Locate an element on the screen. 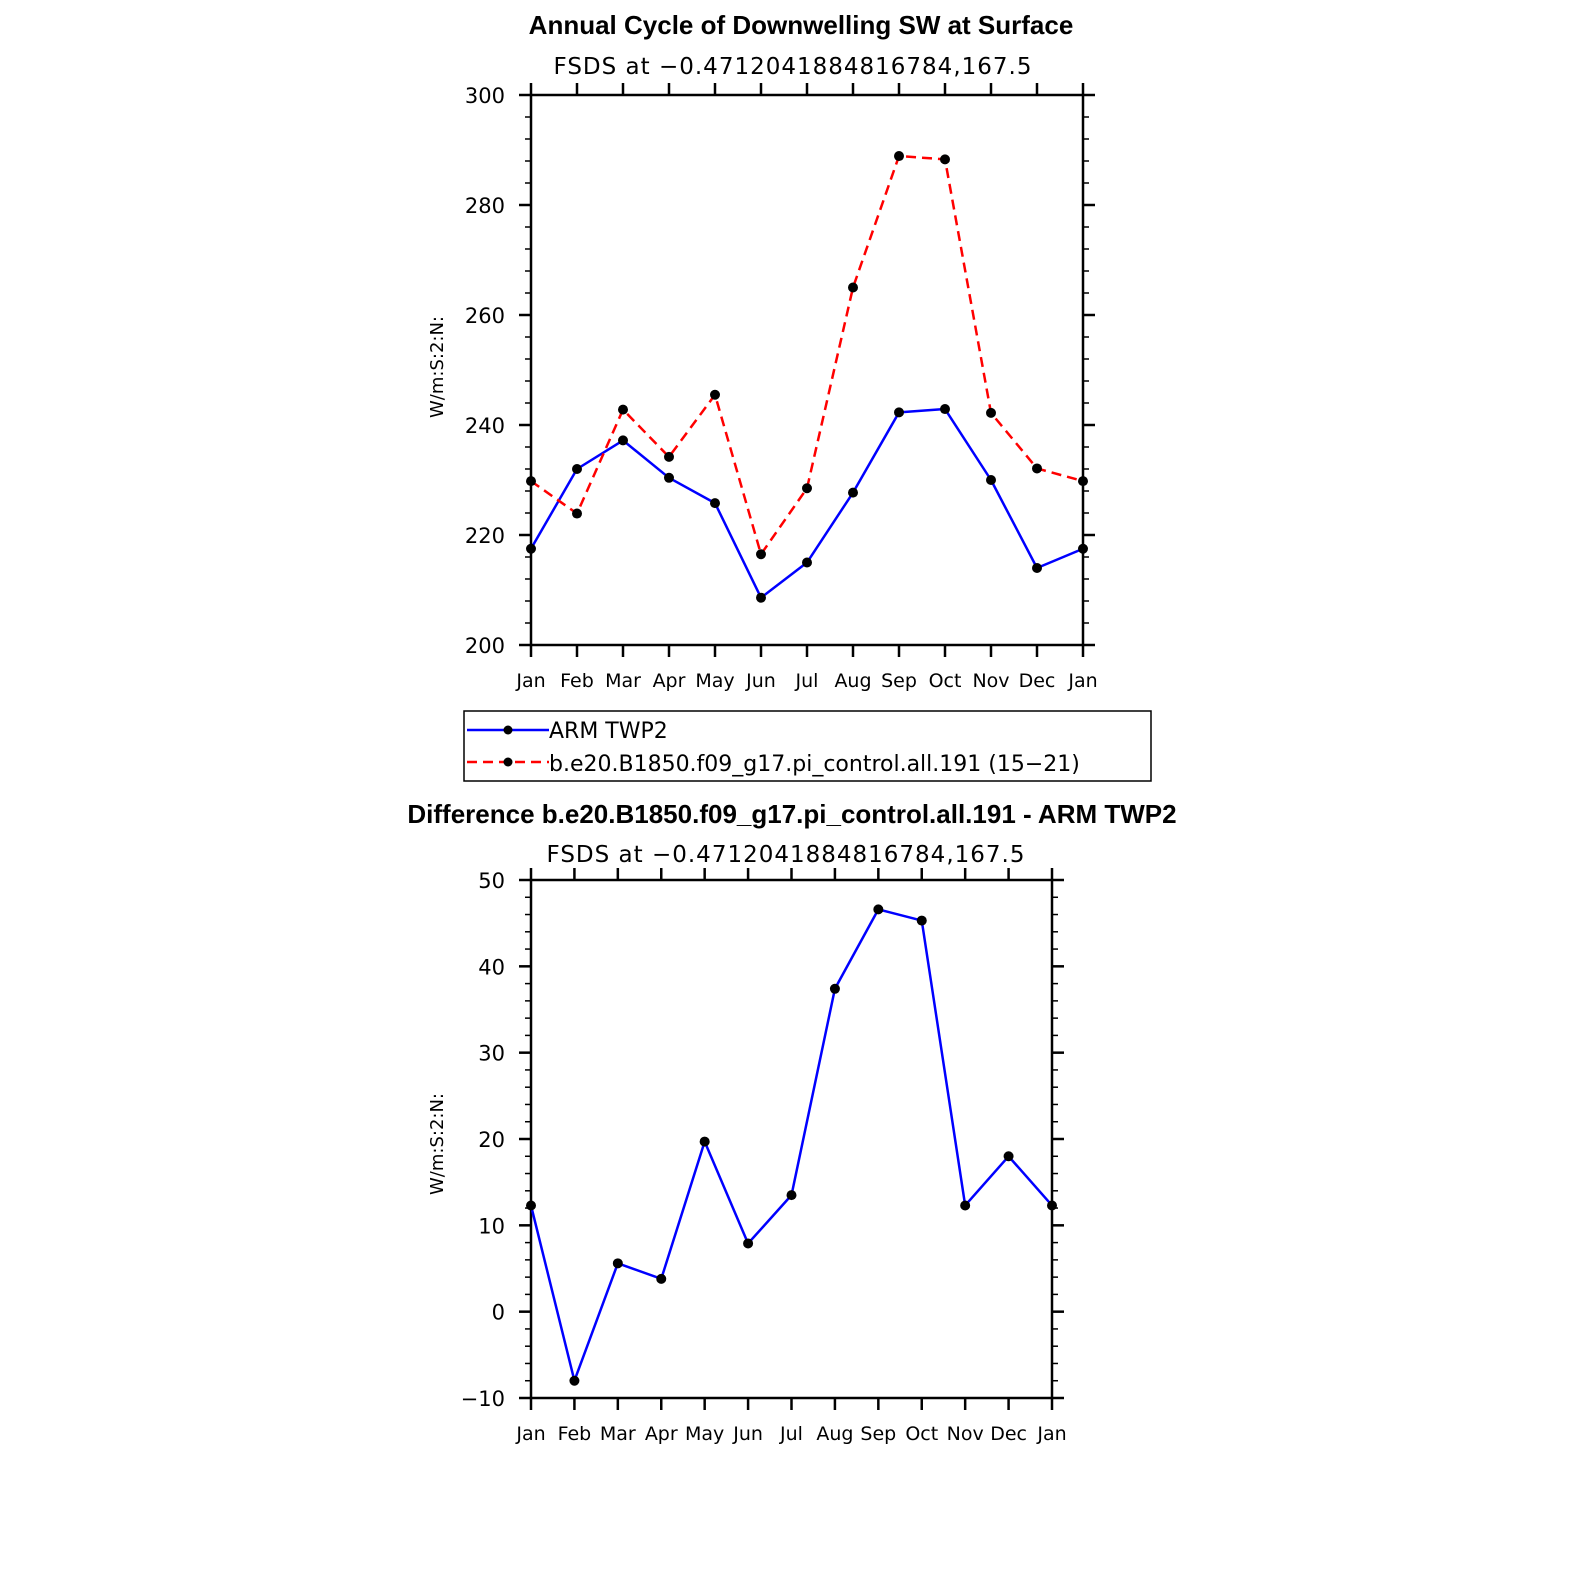 The image size is (1574, 1574). y-tick-label: 30 is located at coordinates (491, 1054).